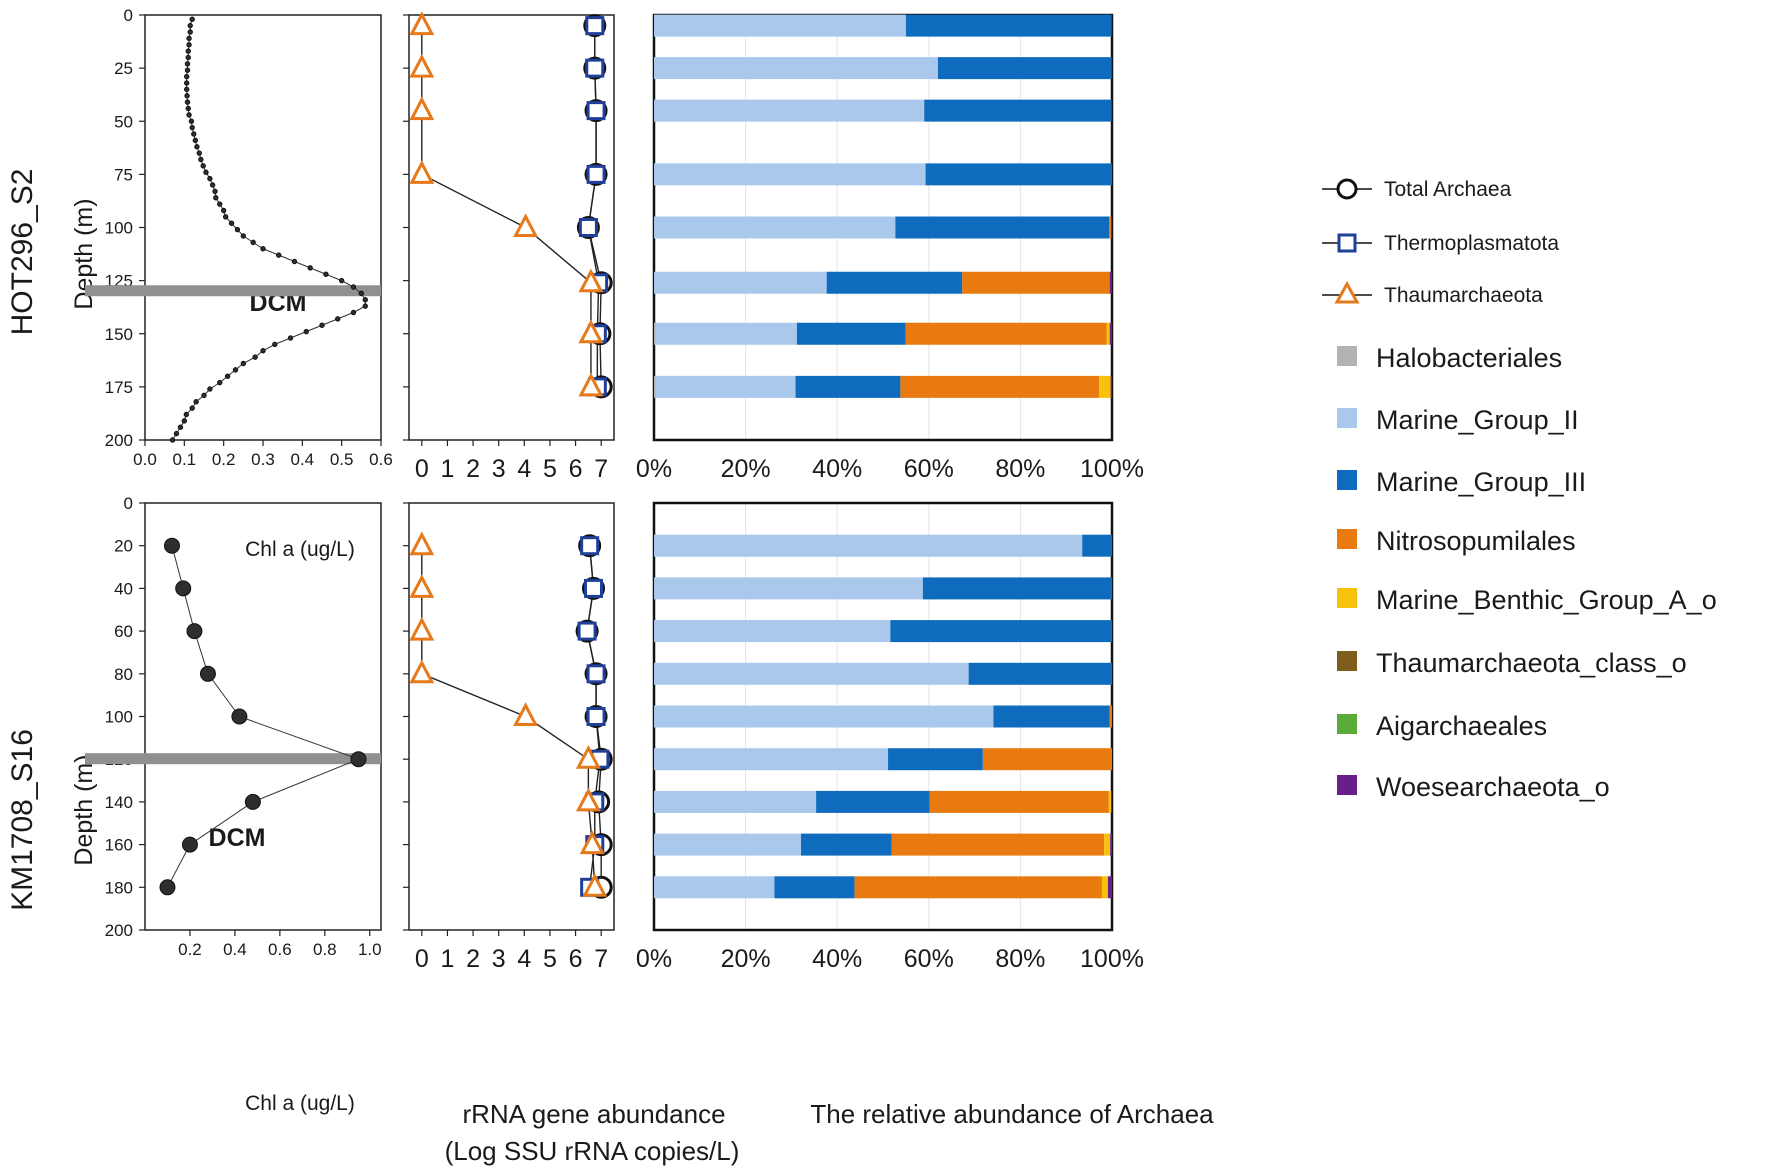 This screenshot has height=1175, width=1772. What do you see at coordinates (263, 227) in the screenshot?
I see `chl_top-frame` at bounding box center [263, 227].